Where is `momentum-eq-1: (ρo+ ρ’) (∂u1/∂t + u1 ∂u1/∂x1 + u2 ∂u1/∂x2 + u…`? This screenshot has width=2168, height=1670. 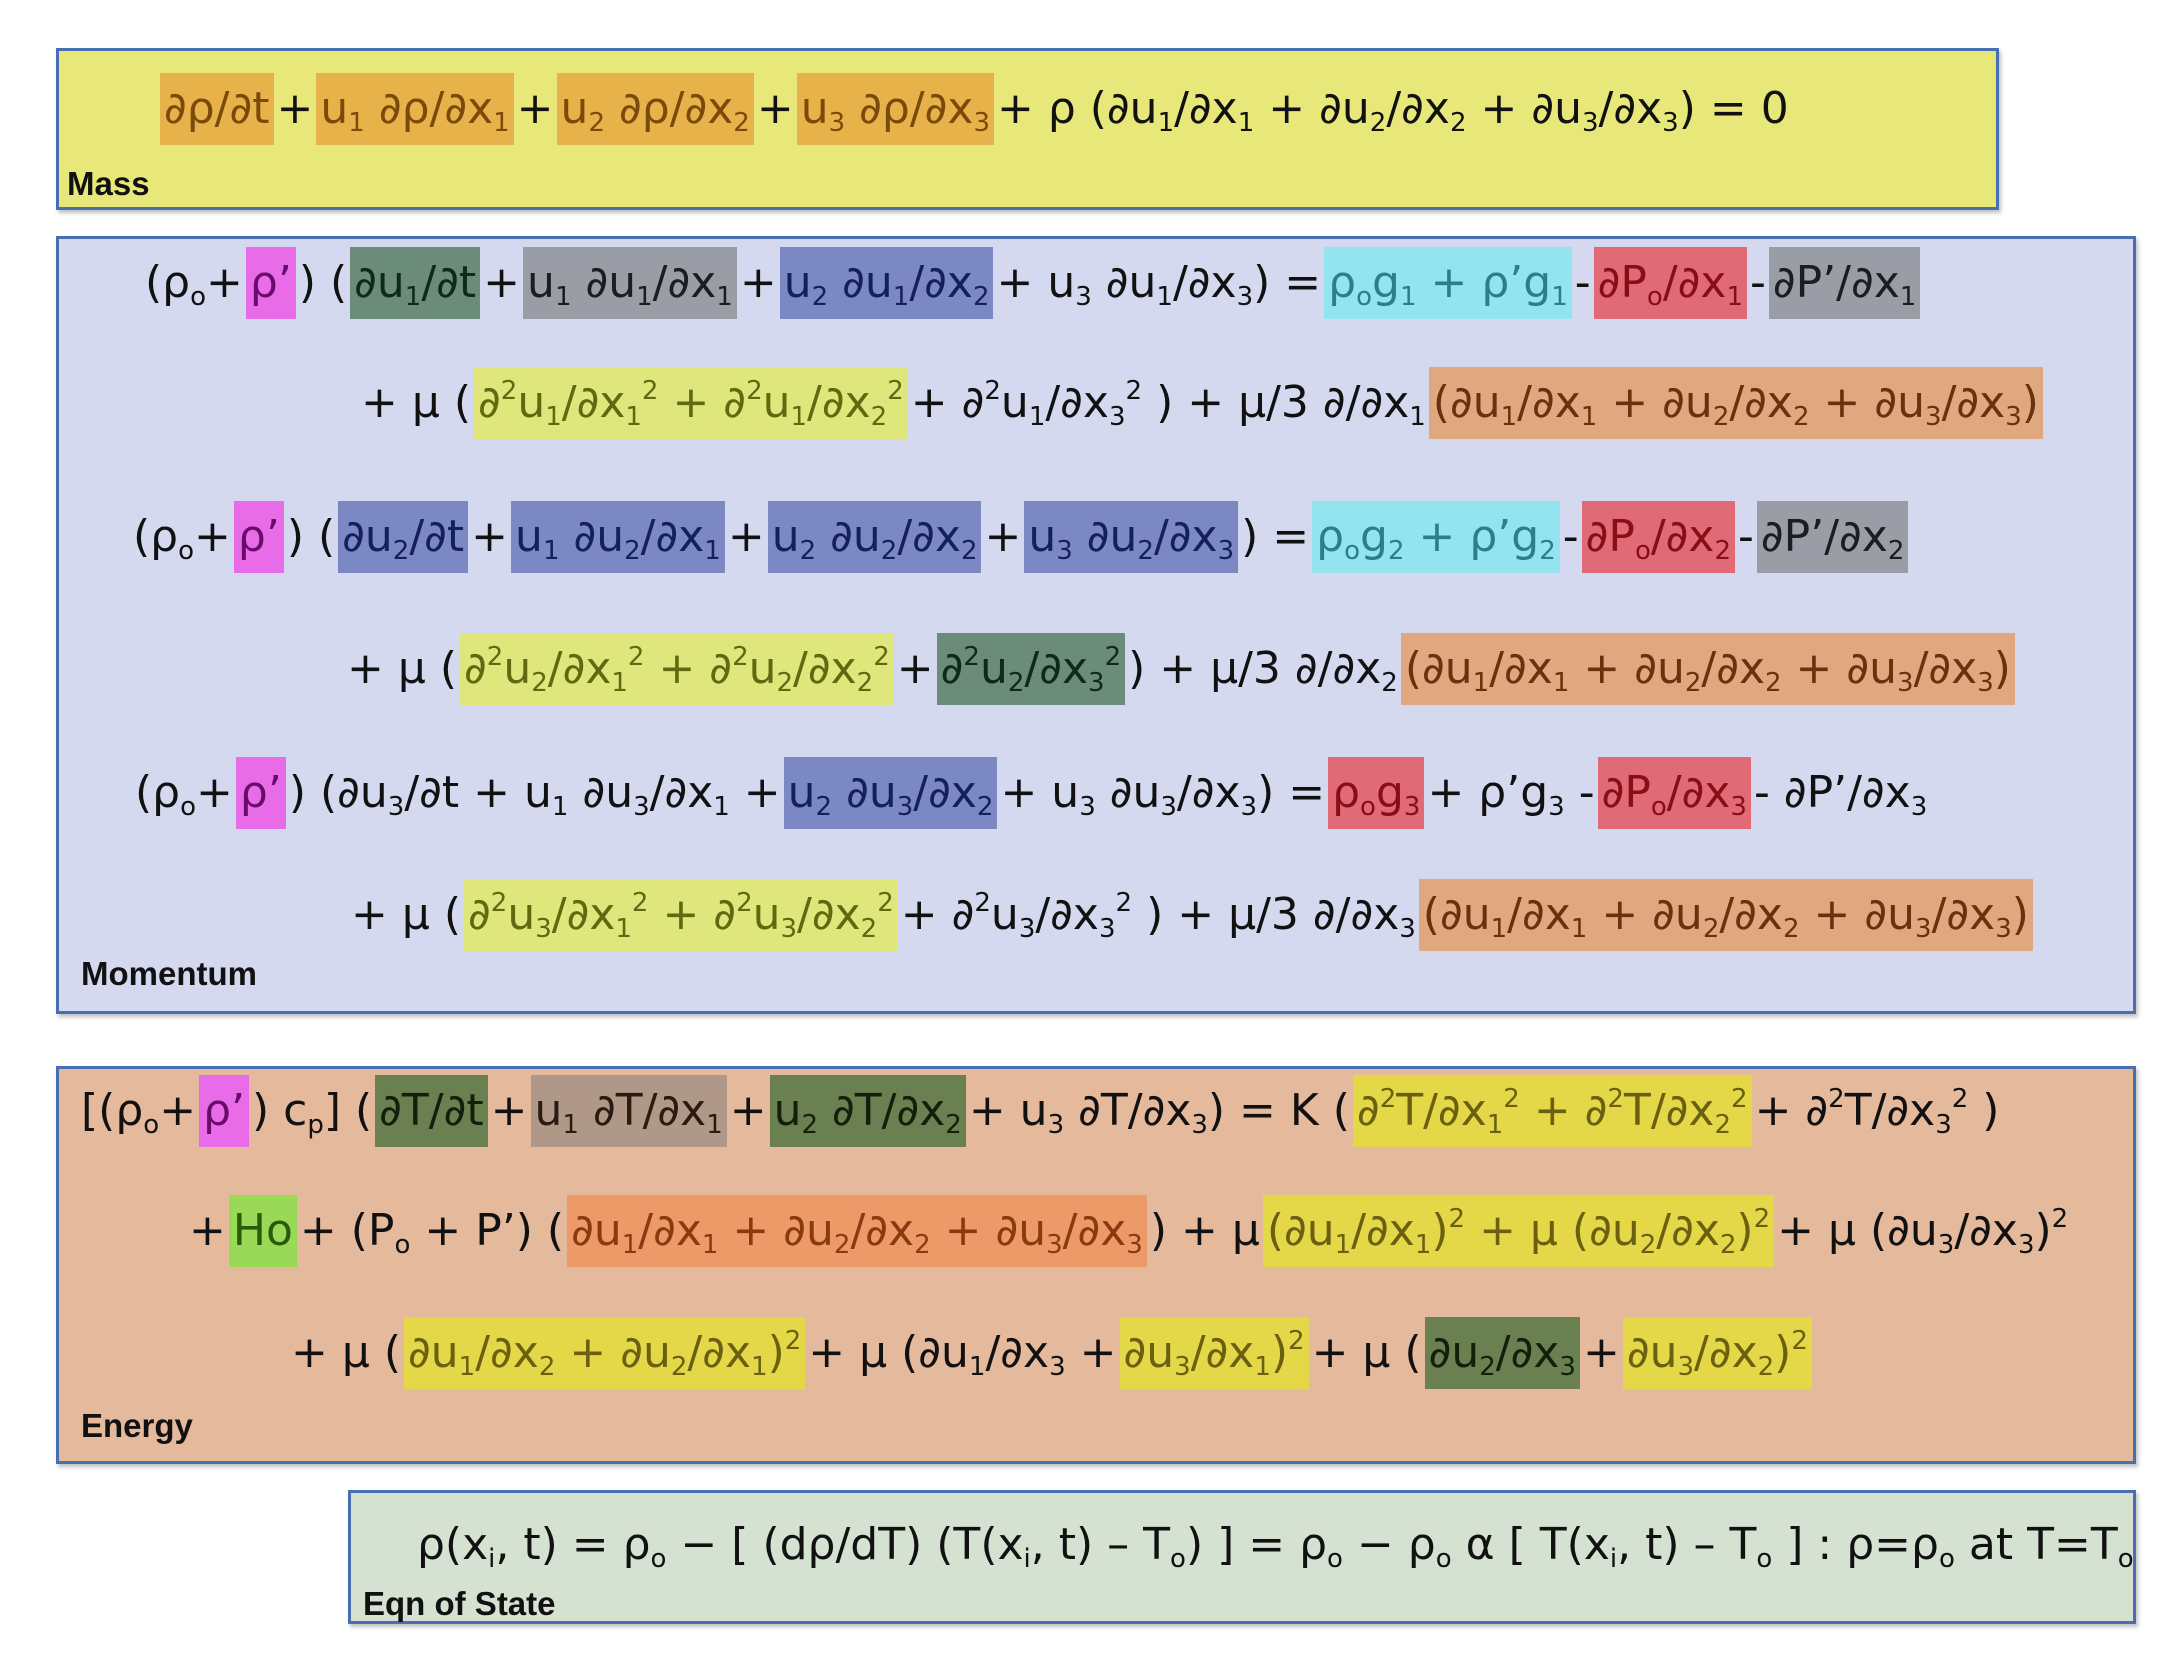
momentum-eq-1: (ρo+ ρ’) (∂u1/∂t + u1 ∂u1/∂x1 + u2 ∂u1/∂x2 + u… is located at coordinates (1032, 283).